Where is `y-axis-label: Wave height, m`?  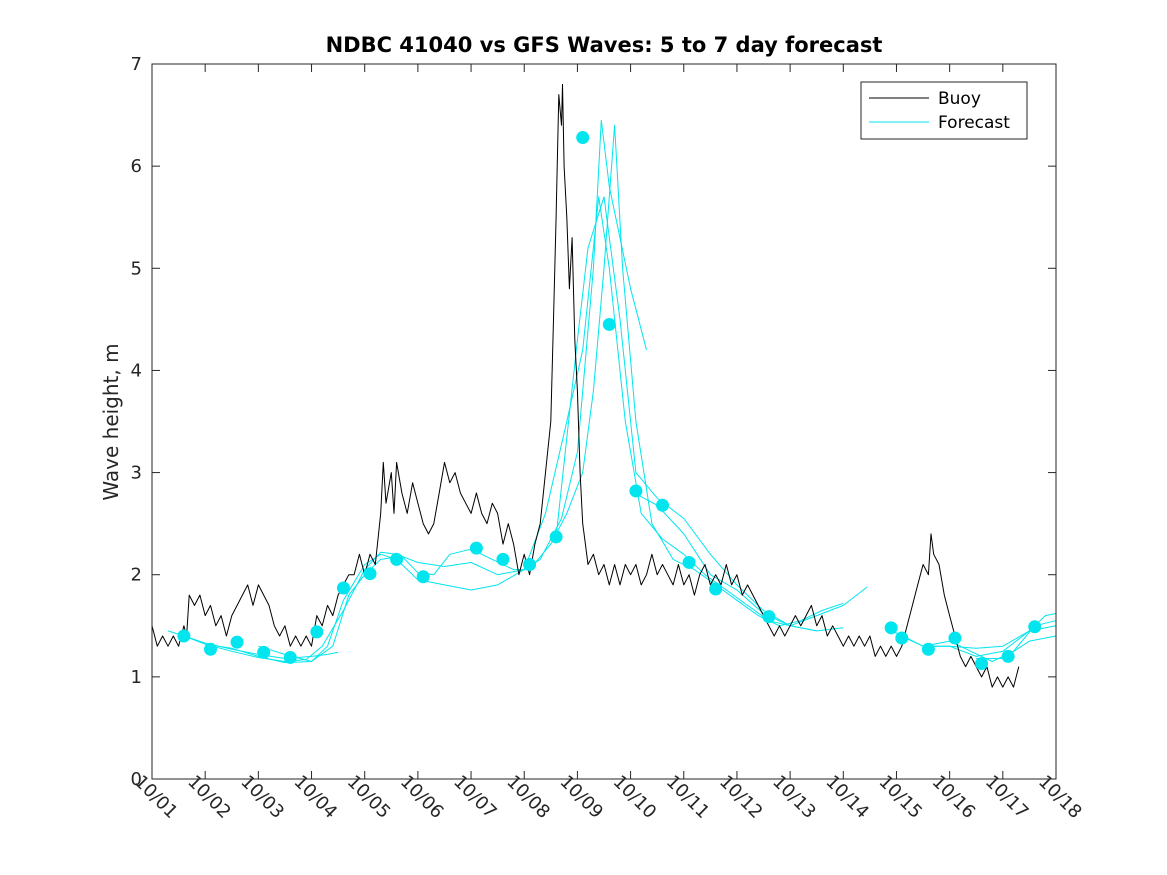 y-axis-label: Wave height, m is located at coordinates (111, 421).